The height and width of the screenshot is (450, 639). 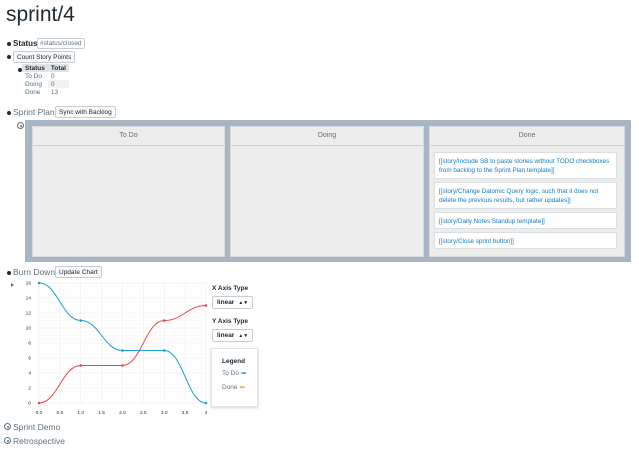 I want to click on table-cell: To Do, so click(x=33, y=76).